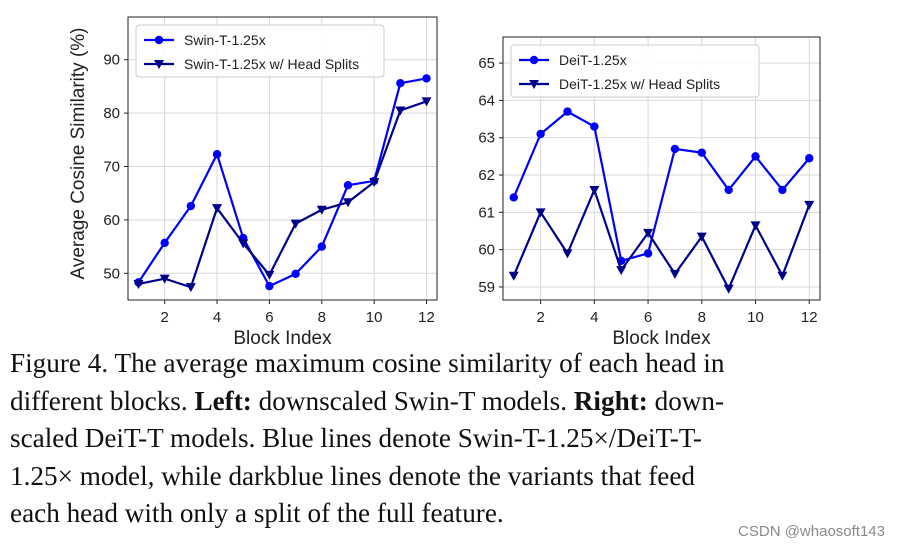 This screenshot has width=897, height=550. I want to click on y-tick-label: 62, so click(486, 175).